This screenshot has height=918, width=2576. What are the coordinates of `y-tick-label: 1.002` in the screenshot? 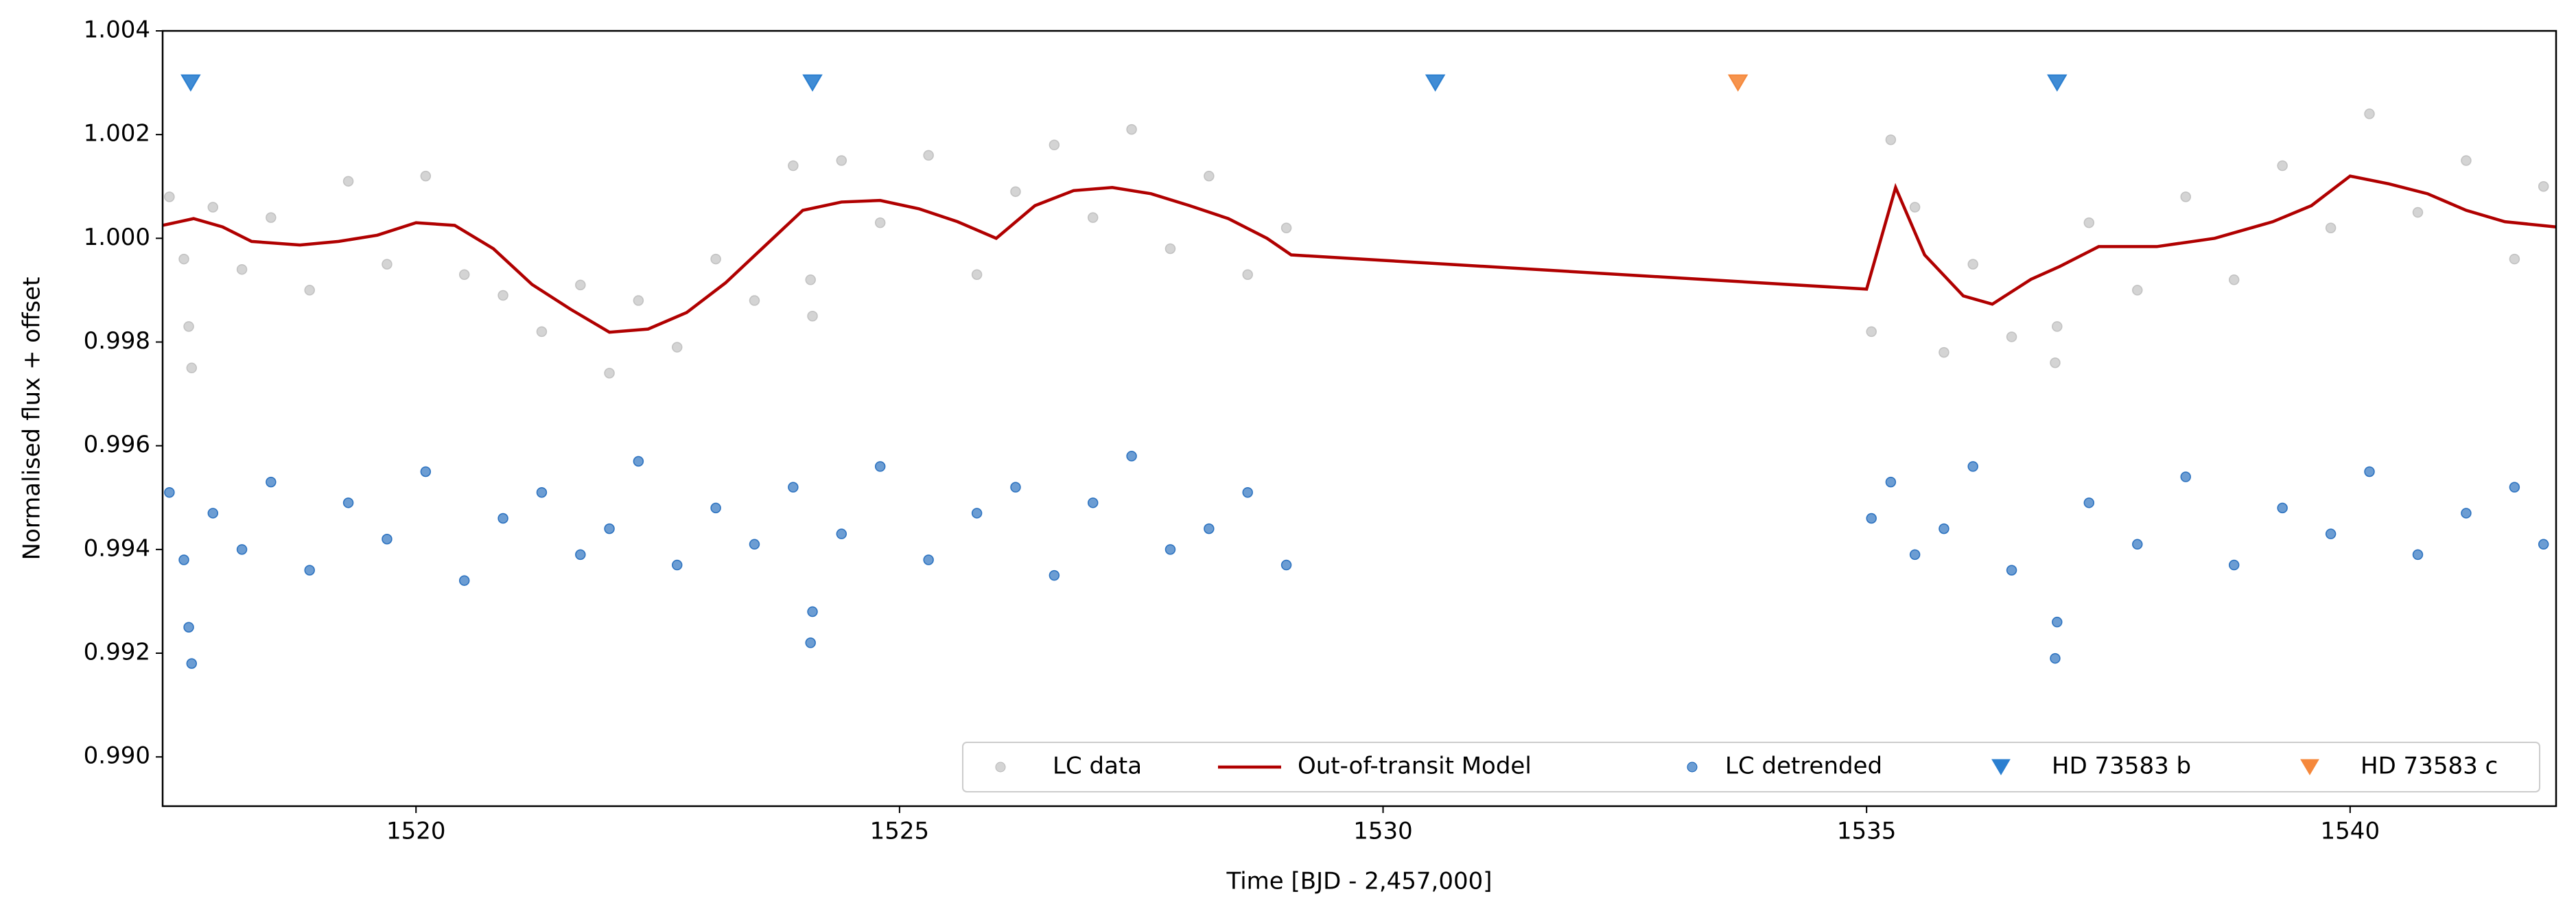 It's located at (117, 134).